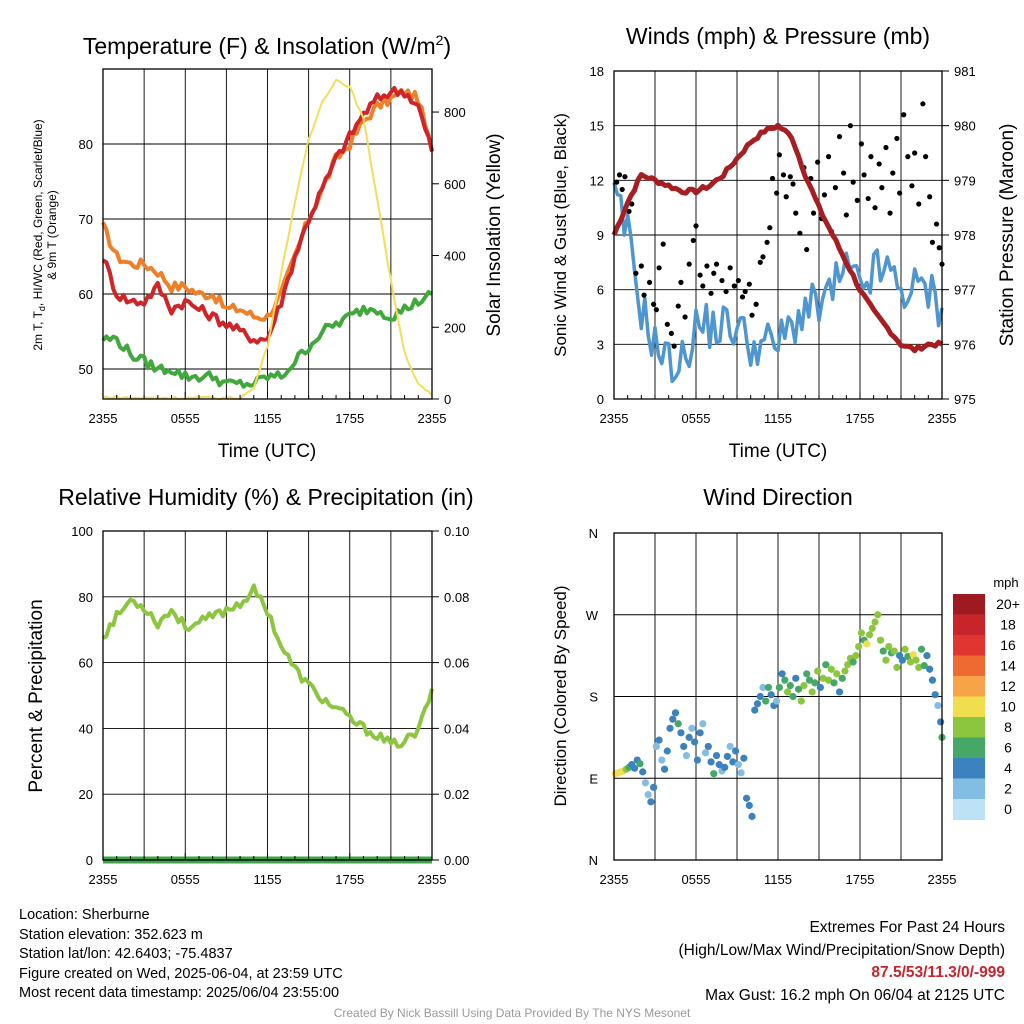 This screenshot has width=1024, height=1024. What do you see at coordinates (778, 36) in the screenshot?
I see `wind-title: Winds (mph) & Pressure (mb)` at bounding box center [778, 36].